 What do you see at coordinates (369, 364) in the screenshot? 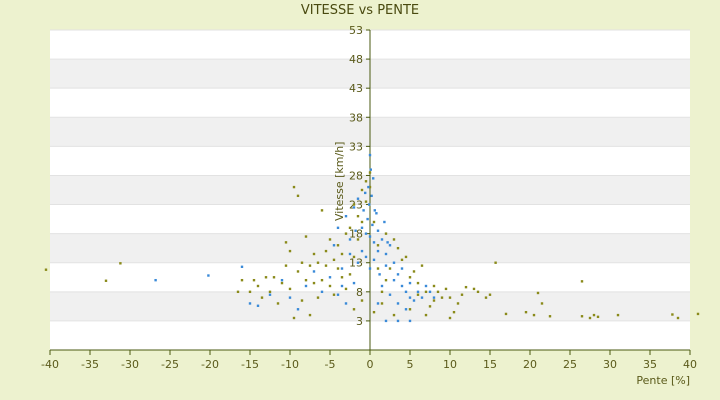
I see `x-tick-labels: -40 -35 -30 -25 -20 -15 -10 -5 0 5 10 15 20 25 30 35 40` at bounding box center [369, 364].